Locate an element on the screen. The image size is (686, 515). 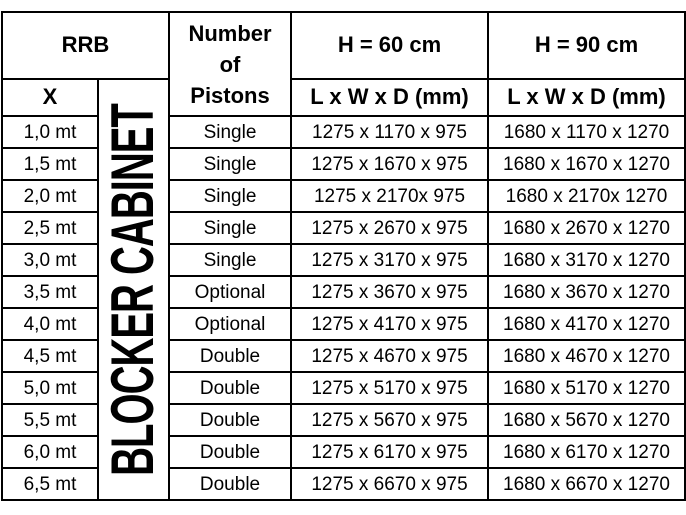
h90-dimensions-value: 1680 x 3170 x 1270 is located at coordinates (586, 260).